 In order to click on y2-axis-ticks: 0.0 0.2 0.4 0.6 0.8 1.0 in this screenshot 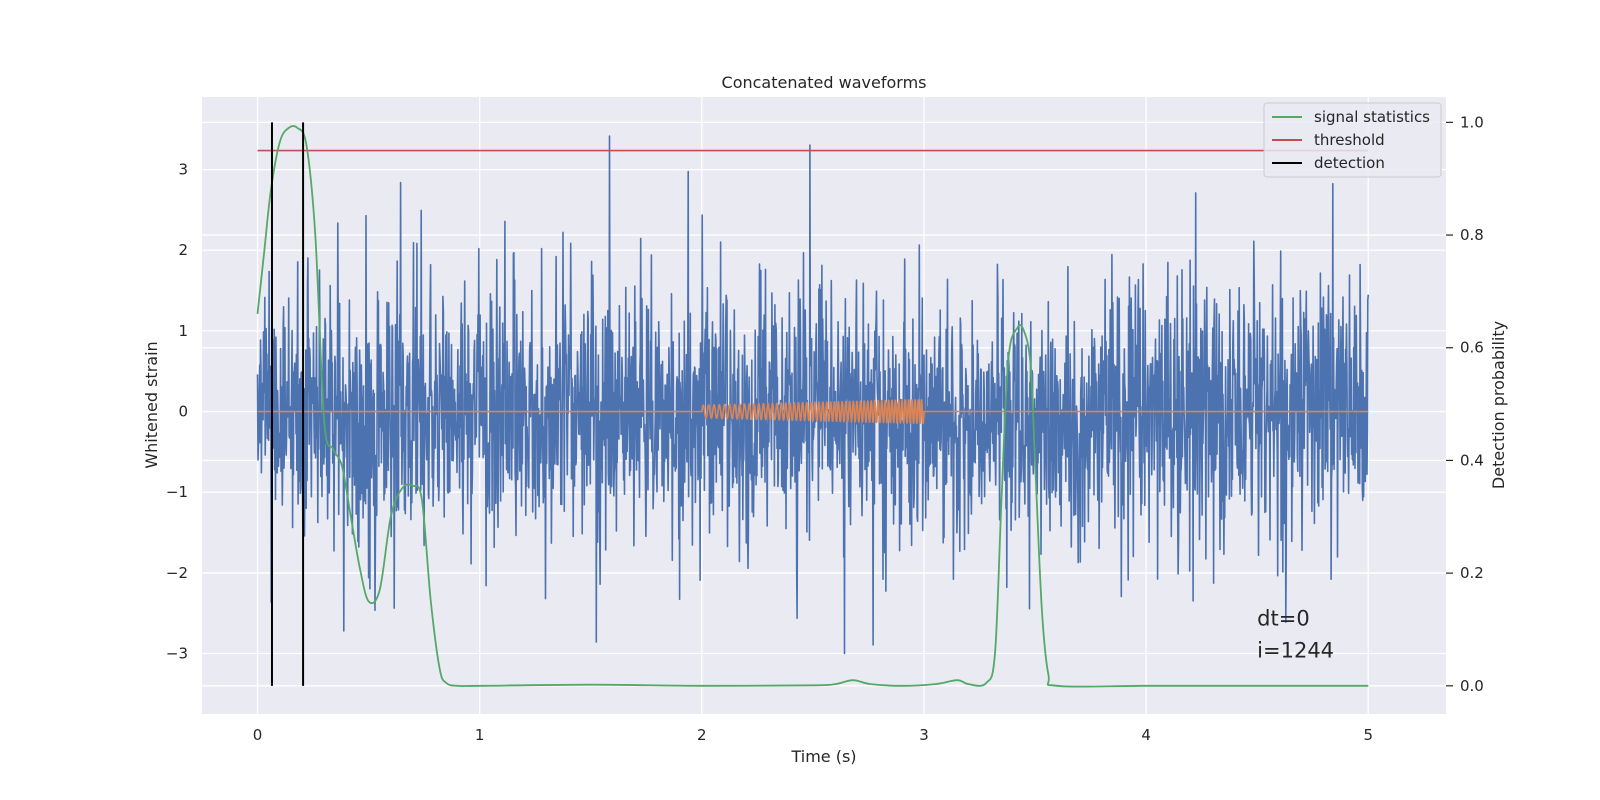, I will do `click(1465, 404)`.